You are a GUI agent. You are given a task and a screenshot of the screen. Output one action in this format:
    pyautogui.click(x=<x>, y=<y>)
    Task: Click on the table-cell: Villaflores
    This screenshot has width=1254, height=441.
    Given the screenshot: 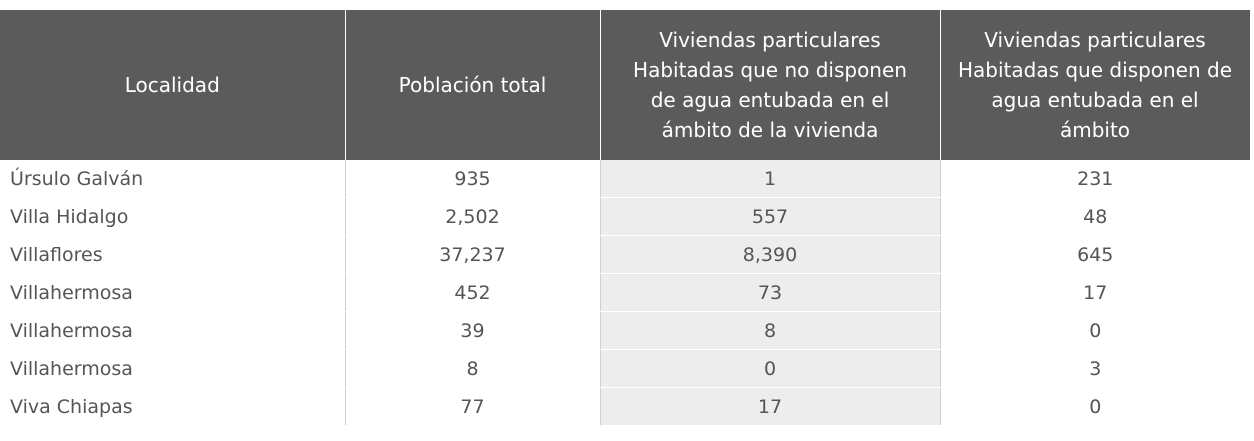 What is the action you would take?
    pyautogui.click(x=173, y=254)
    